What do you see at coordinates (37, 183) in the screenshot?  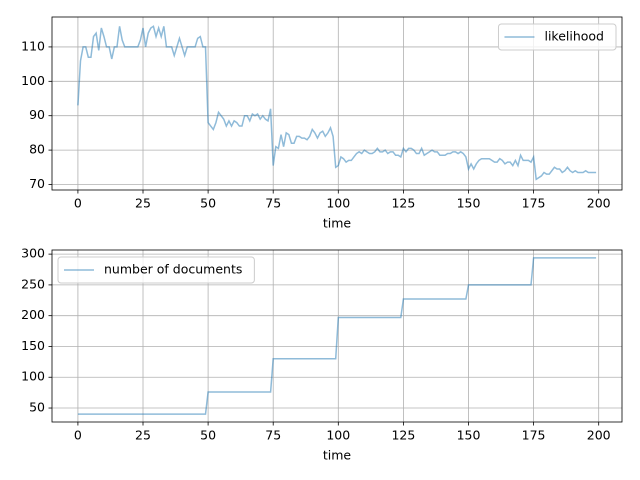 I see `y-tick-label: 70` at bounding box center [37, 183].